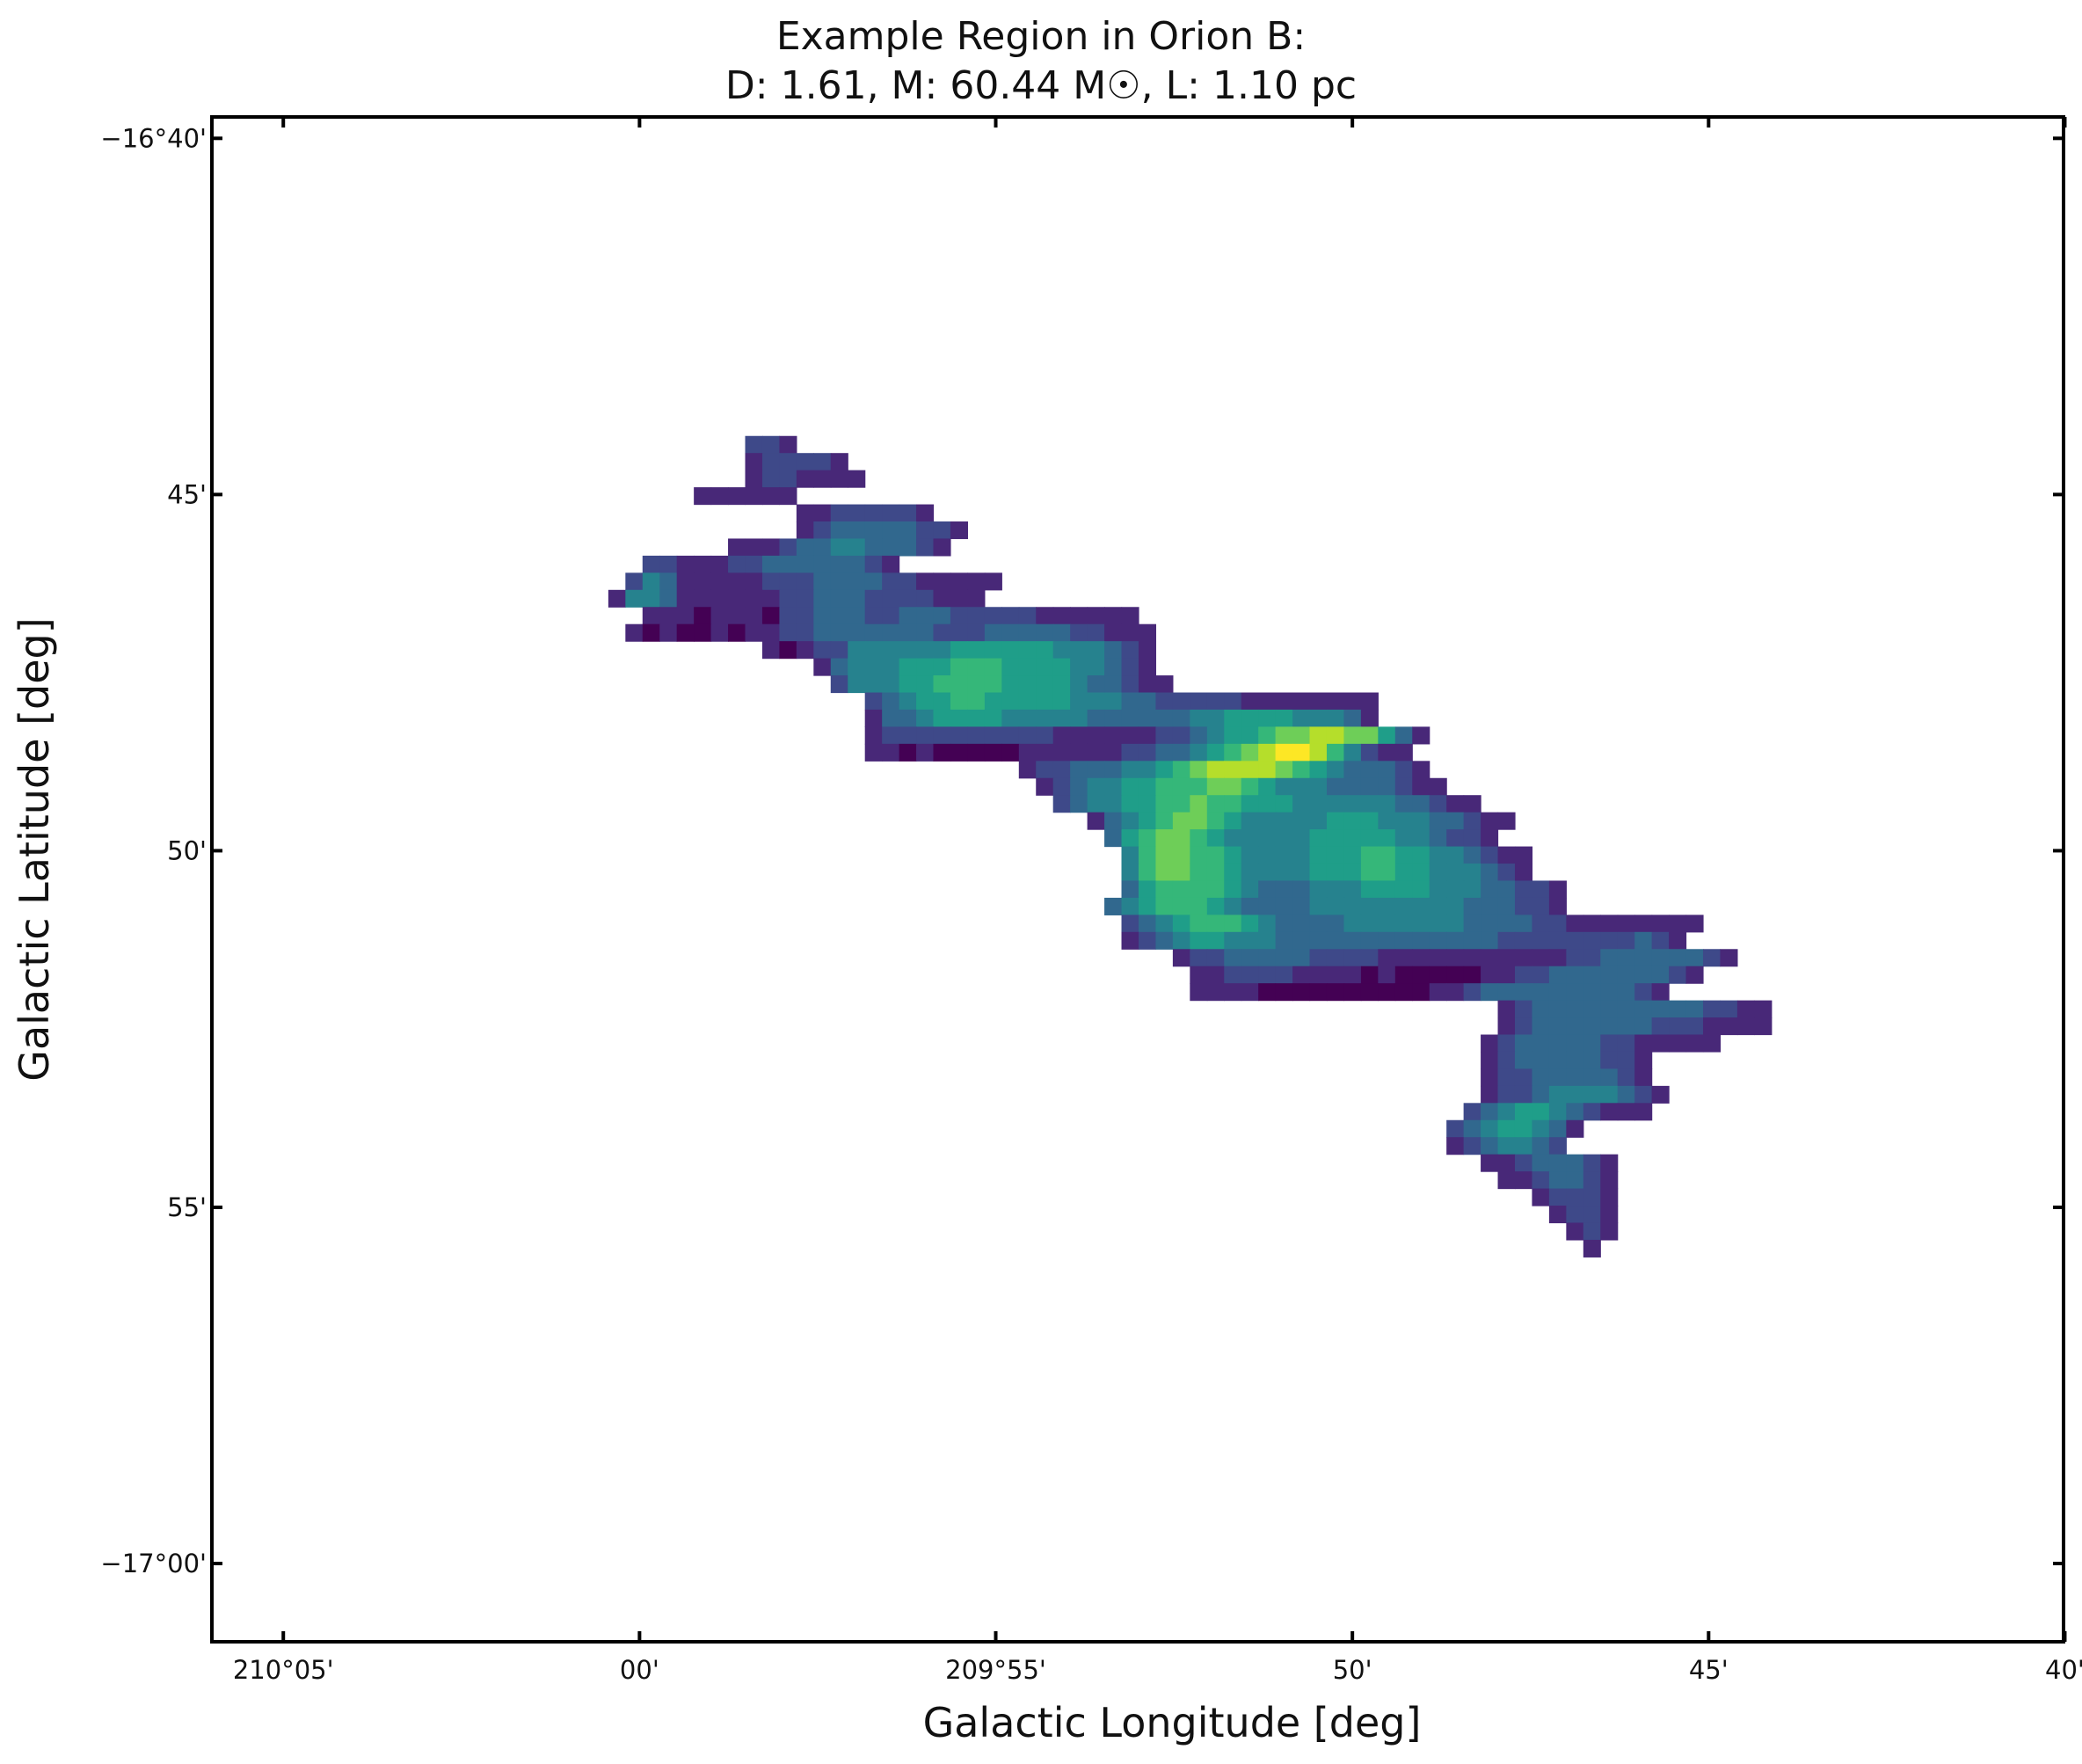 The width and height of the screenshot is (2082, 1764). What do you see at coordinates (996, 1670) in the screenshot?
I see `x-tick-label: 209°55'` at bounding box center [996, 1670].